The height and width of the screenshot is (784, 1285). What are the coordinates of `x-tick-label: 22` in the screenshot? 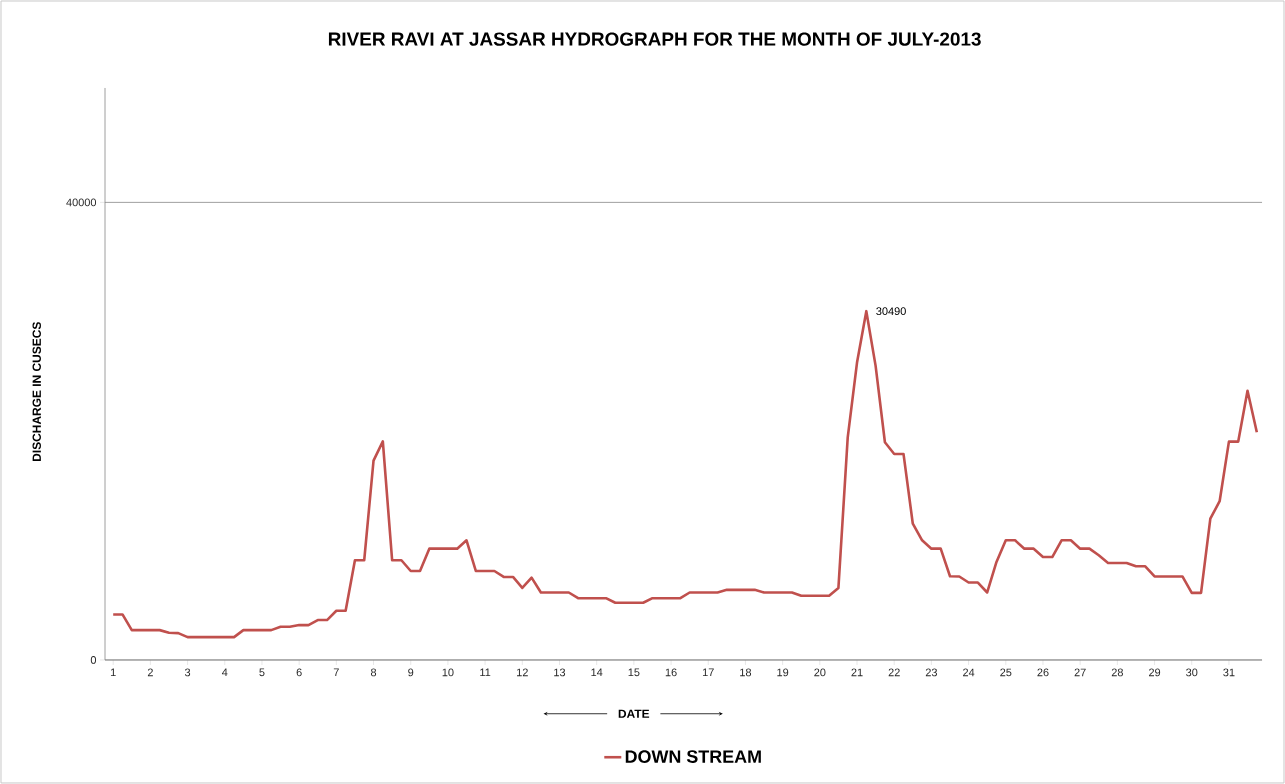 It's located at (894, 672).